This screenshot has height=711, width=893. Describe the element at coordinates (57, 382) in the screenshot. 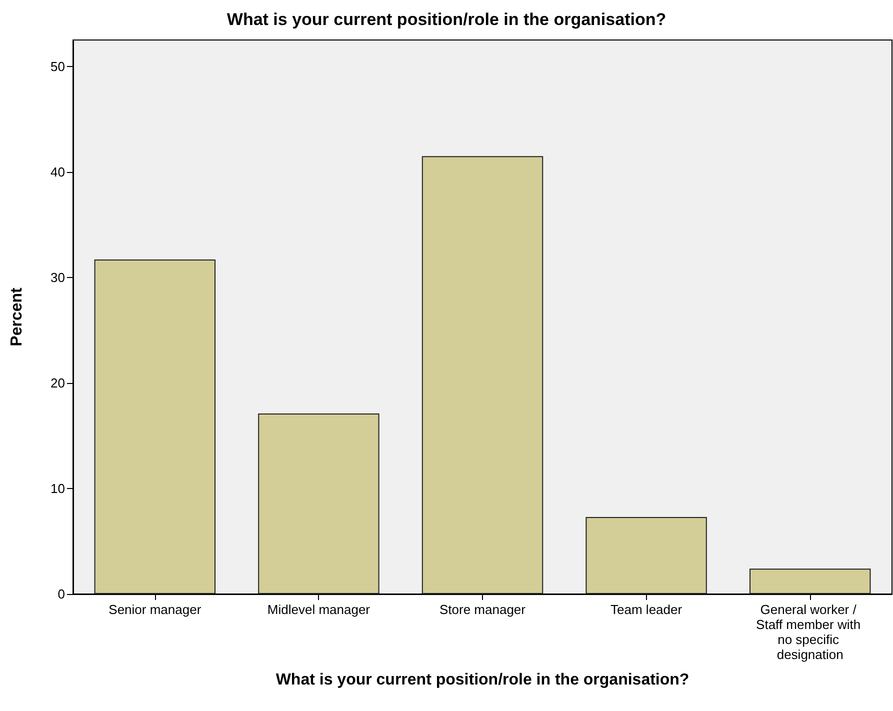

I see `y-tick-label: 20` at that location.